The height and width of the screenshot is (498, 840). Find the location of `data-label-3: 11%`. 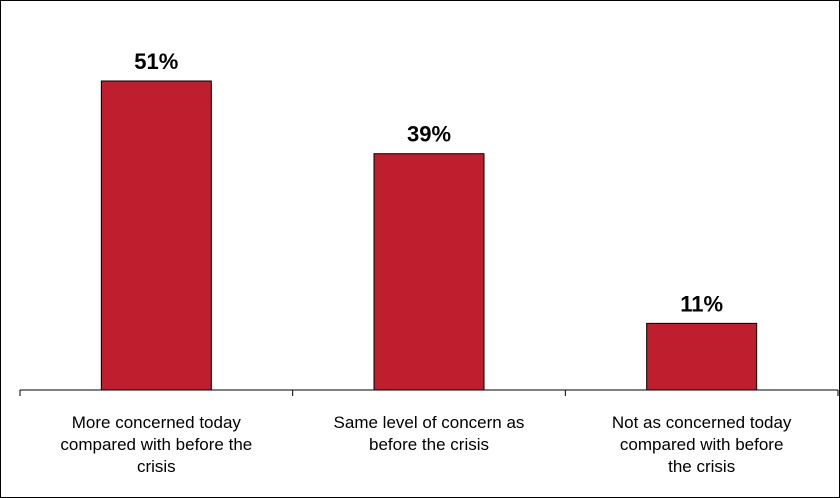

data-label-3: 11% is located at coordinates (701, 303).